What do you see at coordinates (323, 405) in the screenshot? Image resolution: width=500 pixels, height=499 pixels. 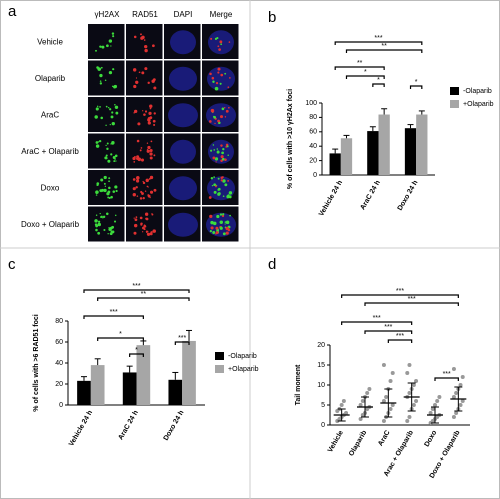 I see `y-tick-label: 5` at bounding box center [323, 405].